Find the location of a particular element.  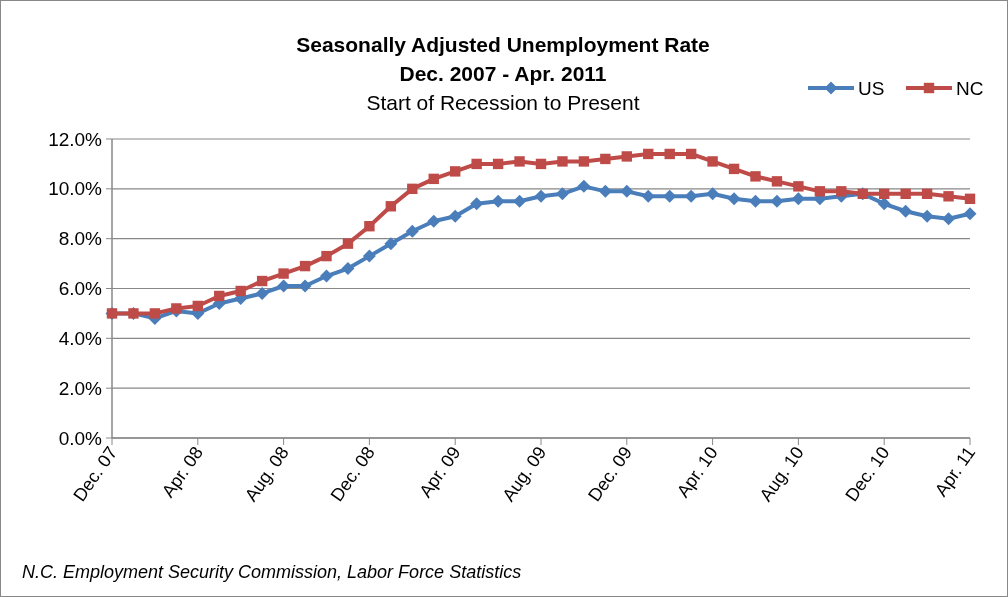

x-tick-label: Apr. 08 is located at coordinates (182, 472).